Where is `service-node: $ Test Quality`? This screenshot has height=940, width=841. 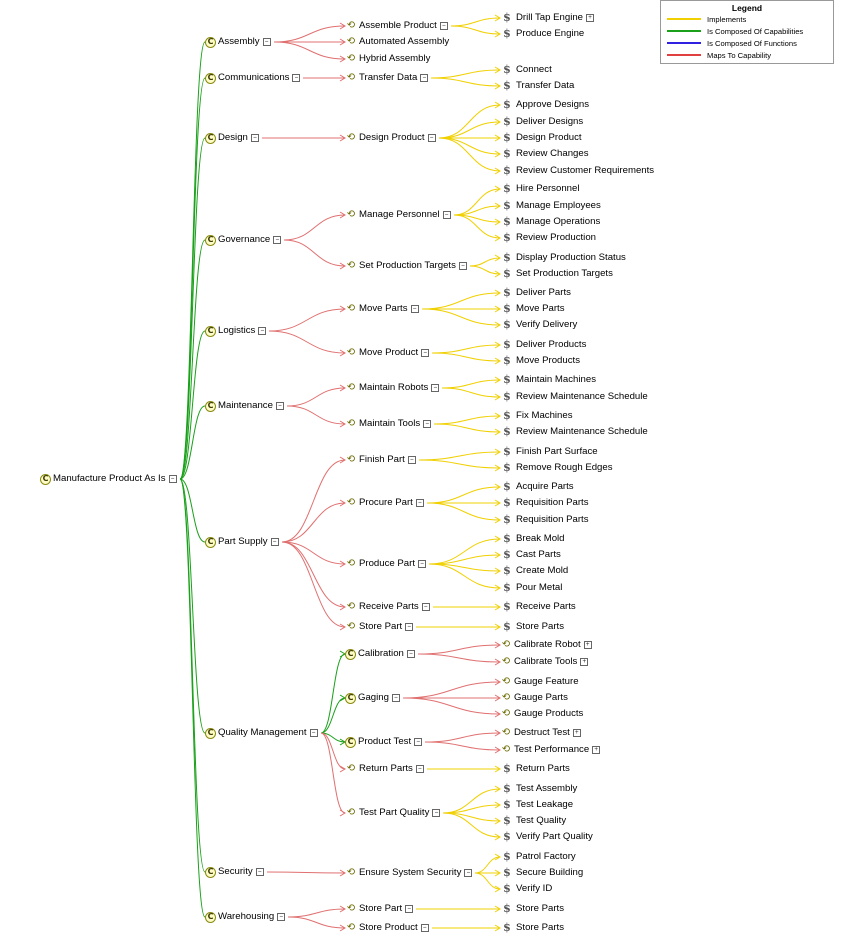 service-node: $ Test Quality is located at coordinates (533, 821).